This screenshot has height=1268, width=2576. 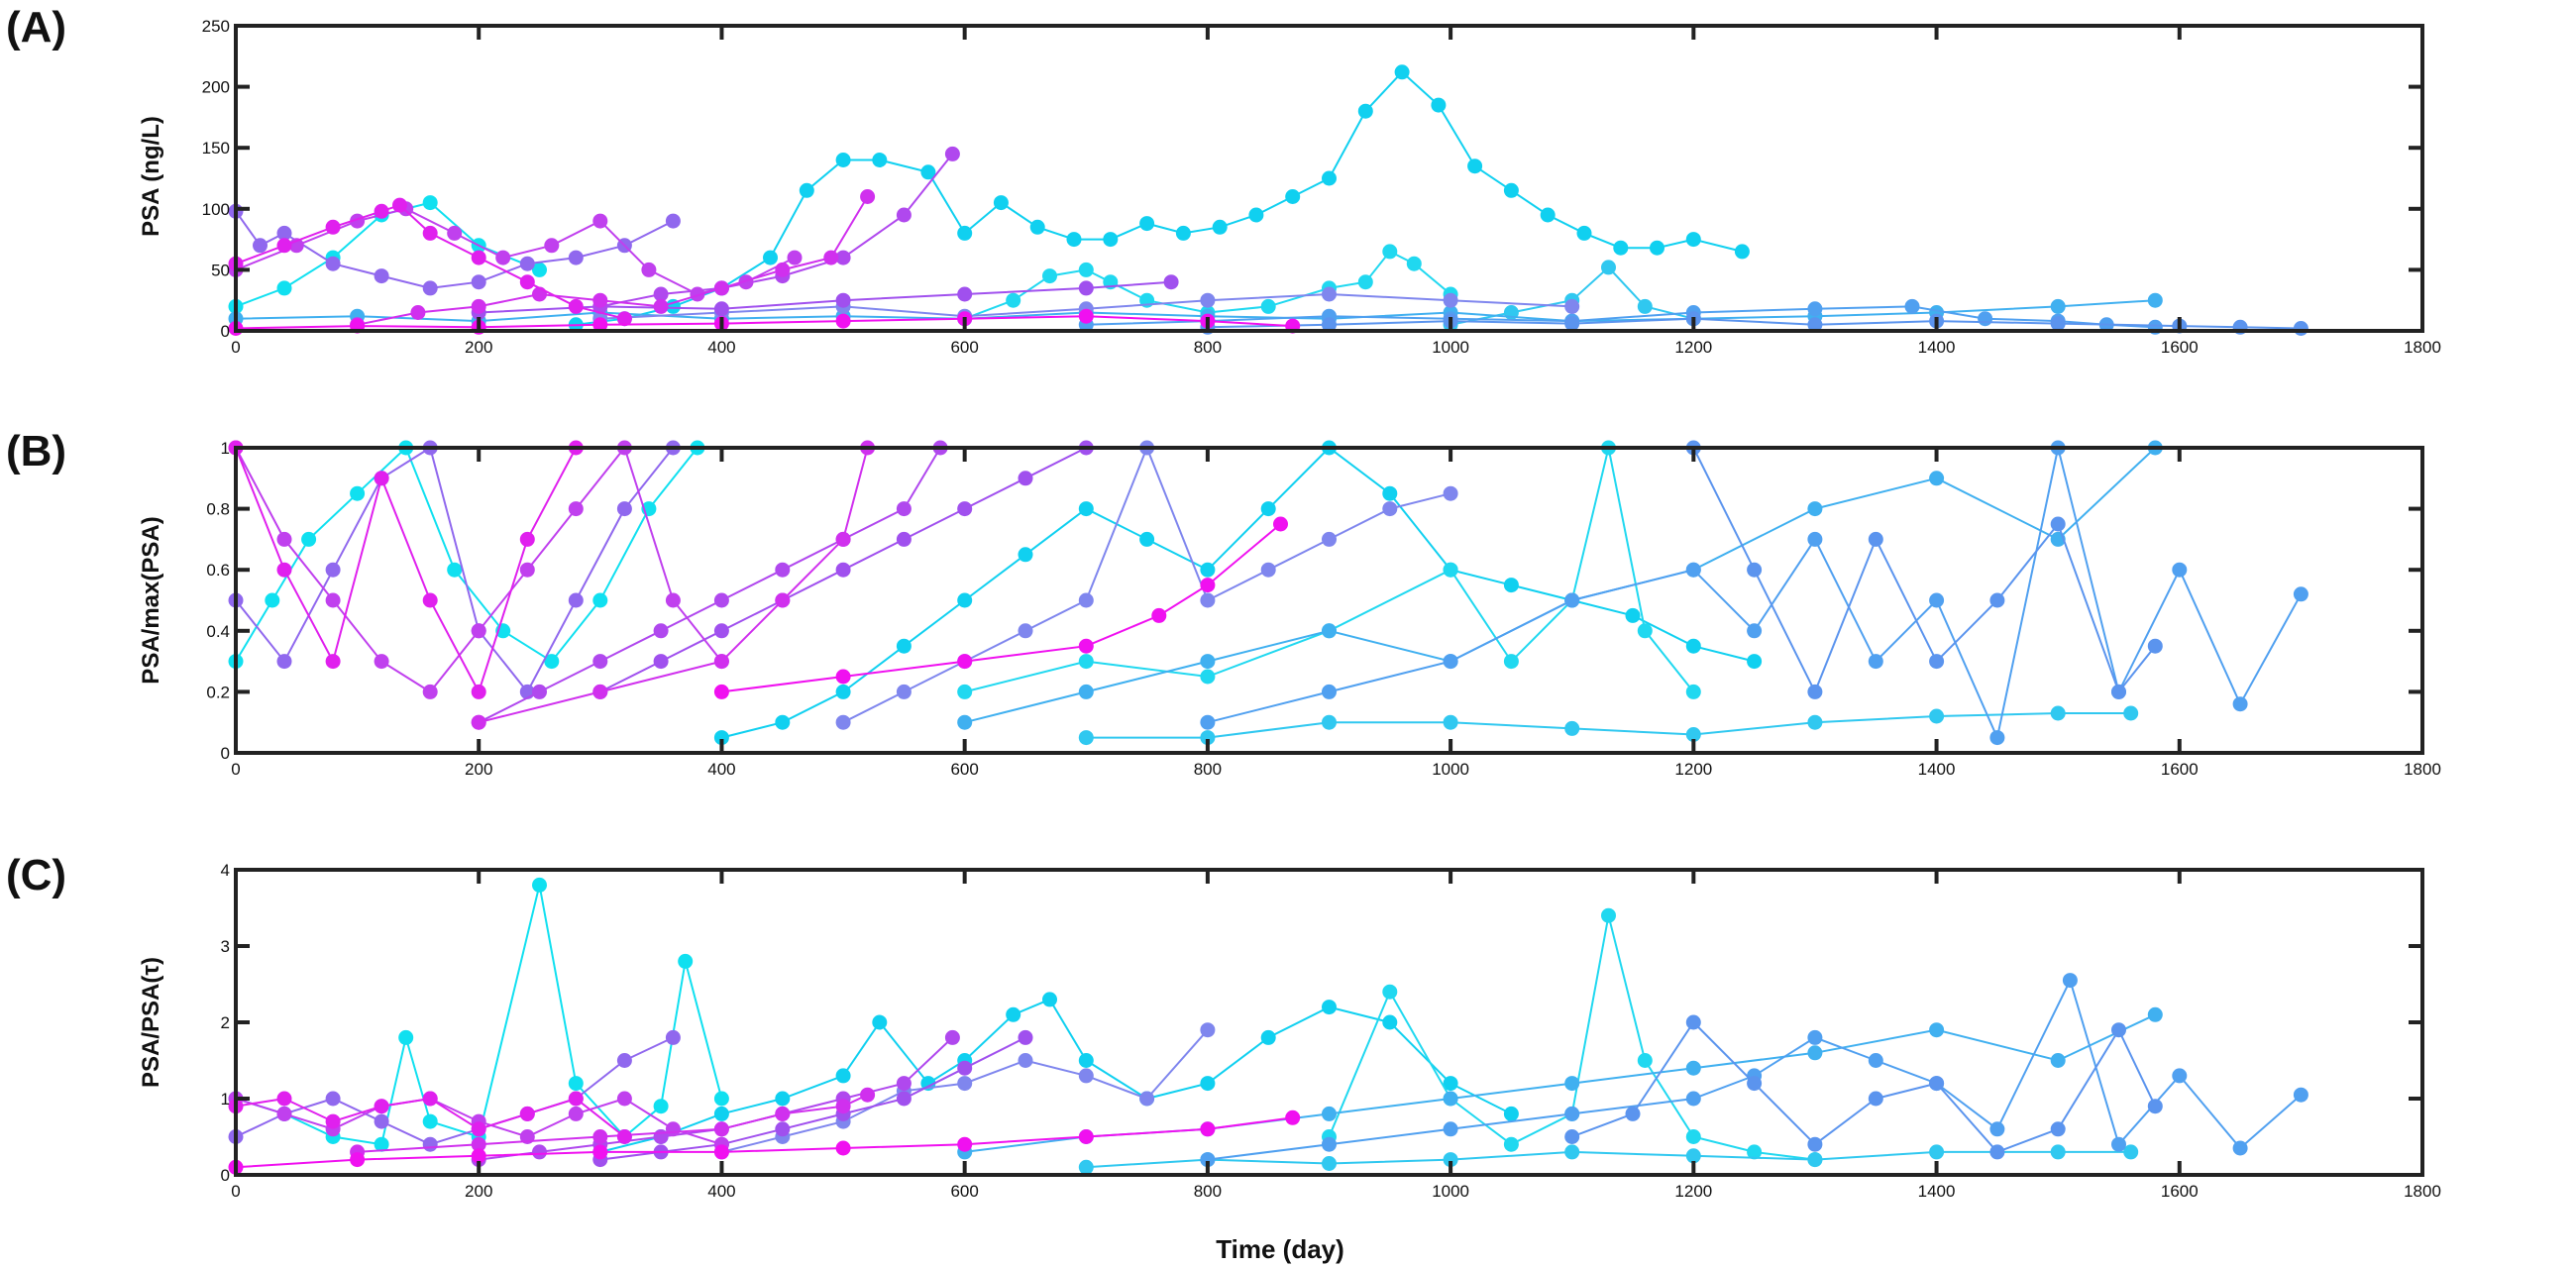 What do you see at coordinates (1693, 1191) in the screenshot?
I see `x-tick-label: 1200` at bounding box center [1693, 1191].